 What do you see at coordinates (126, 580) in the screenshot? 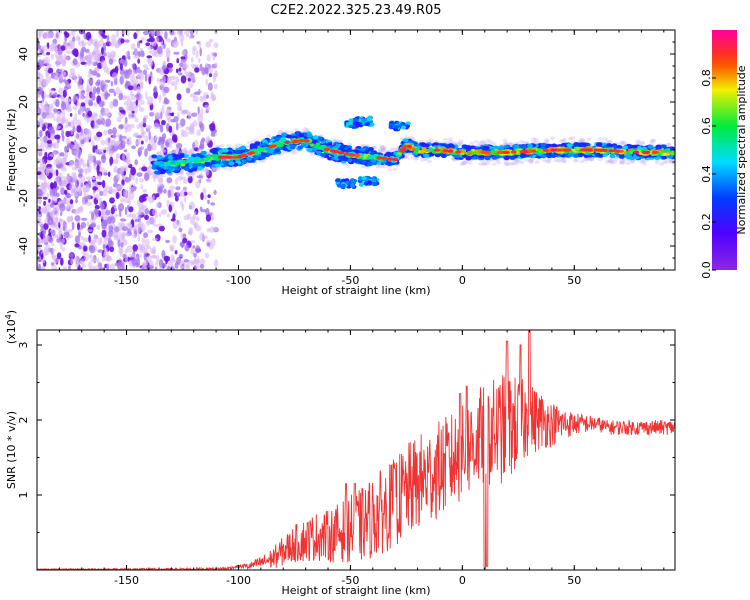
I see `snr-xtick-label: -150` at bounding box center [126, 580].